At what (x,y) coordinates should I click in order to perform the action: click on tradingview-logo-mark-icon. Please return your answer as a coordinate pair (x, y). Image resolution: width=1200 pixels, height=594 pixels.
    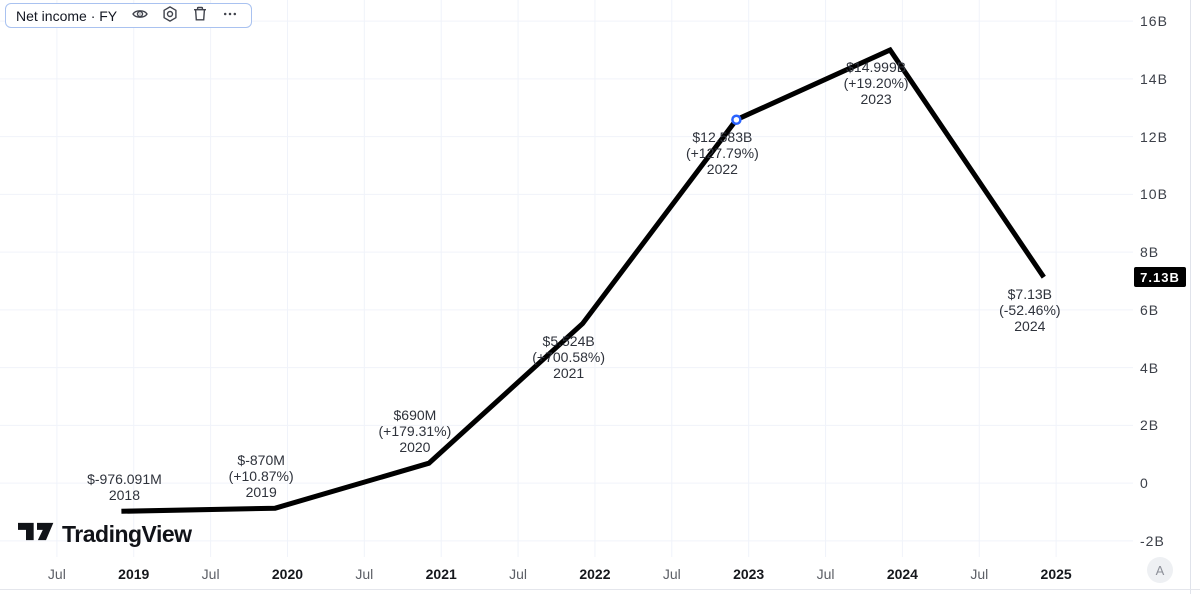
    Looking at the image, I should click on (36, 534).